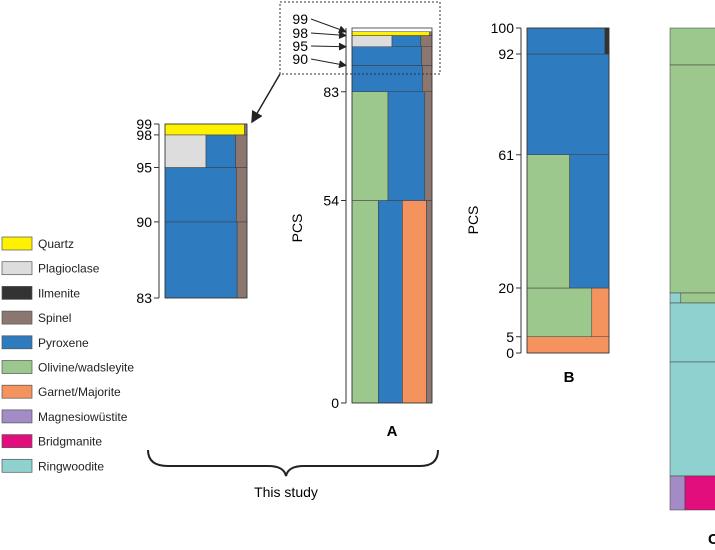 This screenshot has width=715, height=550. Describe the element at coordinates (17, 416) in the screenshot. I see `legend-swatch-magnesiow-stite` at that location.